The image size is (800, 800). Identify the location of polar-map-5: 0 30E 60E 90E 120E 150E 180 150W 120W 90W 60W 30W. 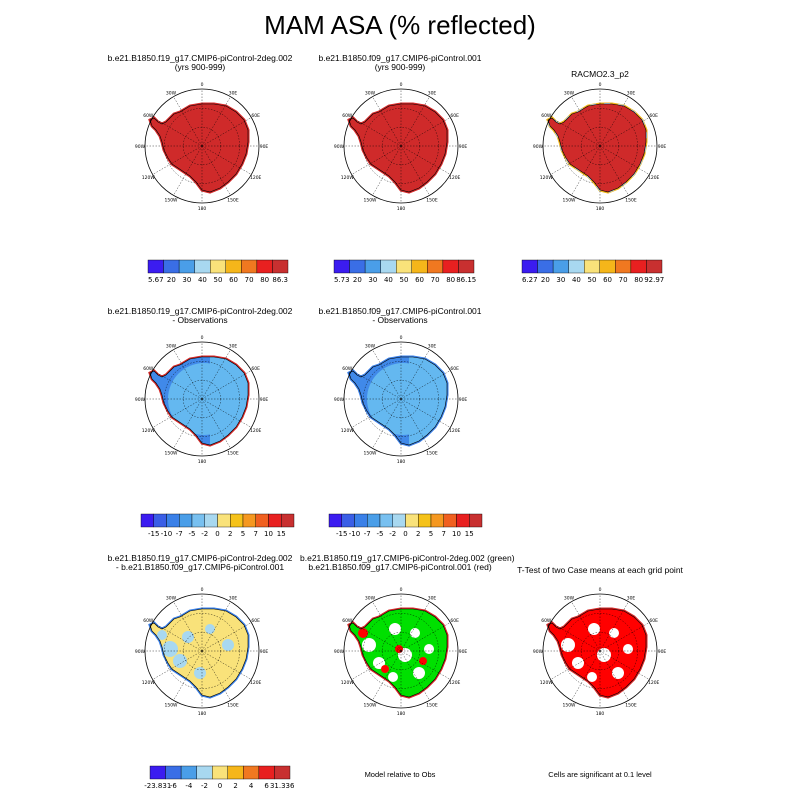
(401, 400).